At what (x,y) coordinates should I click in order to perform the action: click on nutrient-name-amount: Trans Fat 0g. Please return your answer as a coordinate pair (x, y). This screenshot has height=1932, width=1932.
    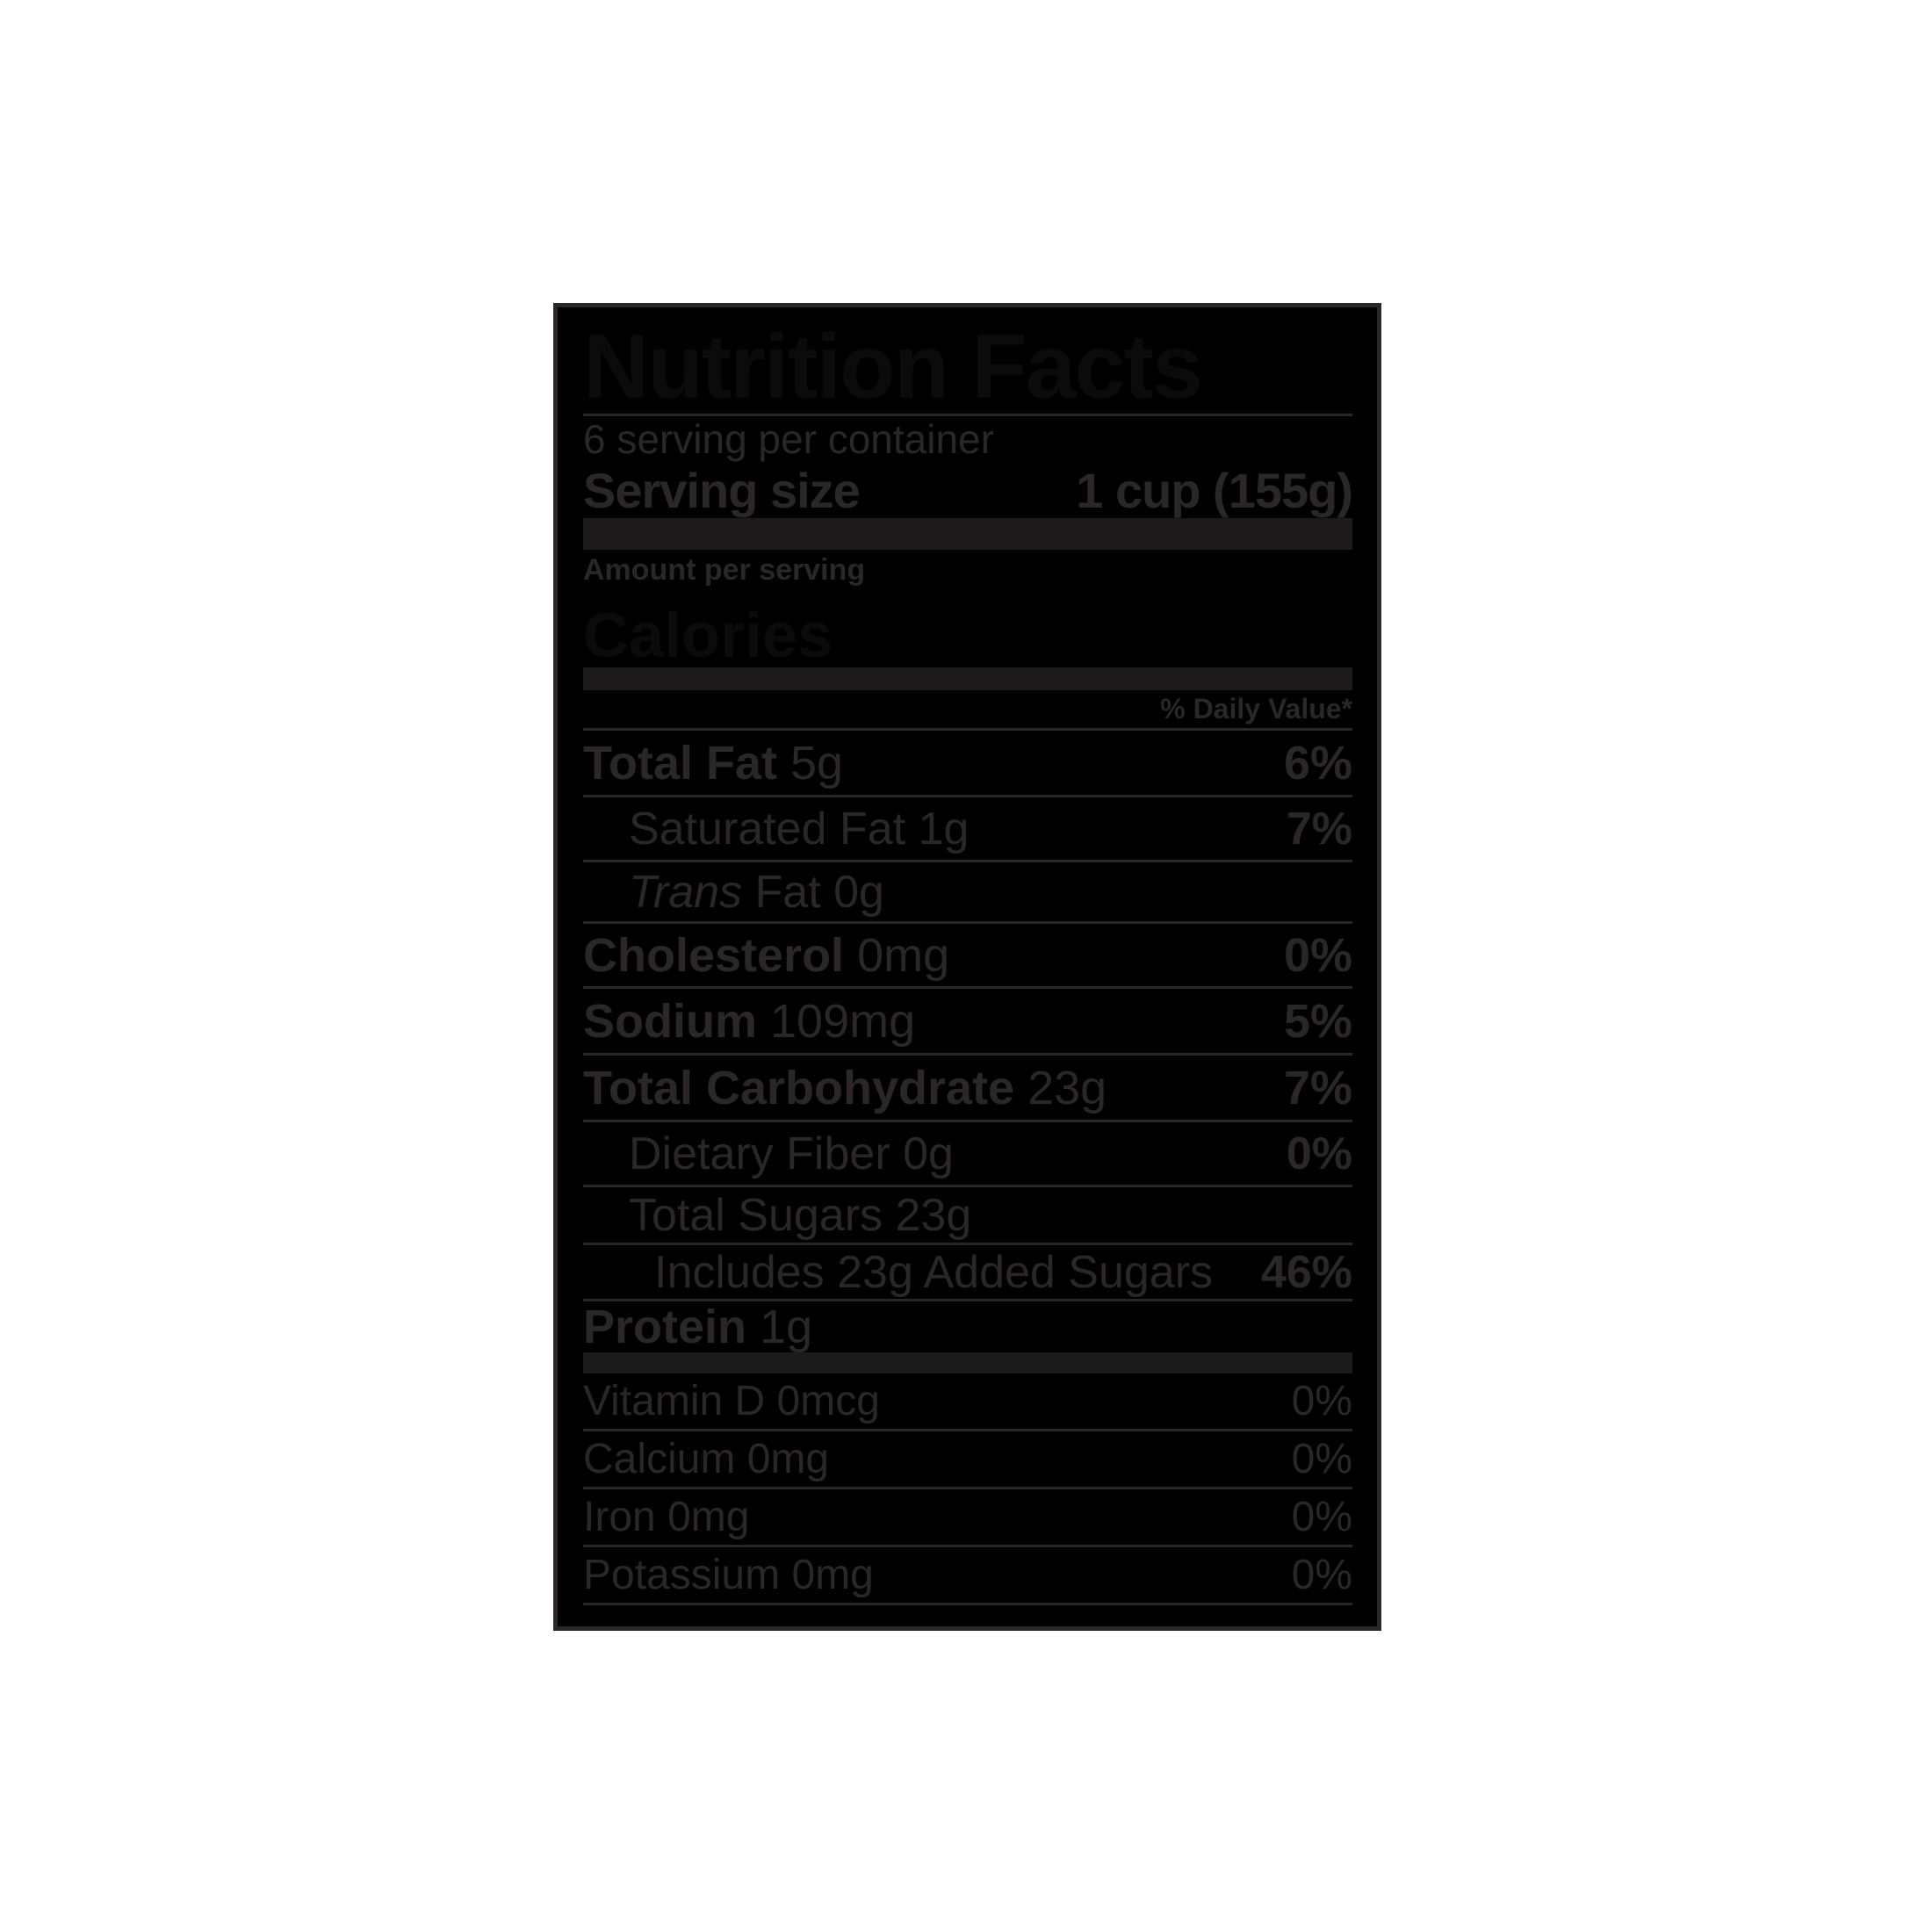
    Looking at the image, I should click on (756, 892).